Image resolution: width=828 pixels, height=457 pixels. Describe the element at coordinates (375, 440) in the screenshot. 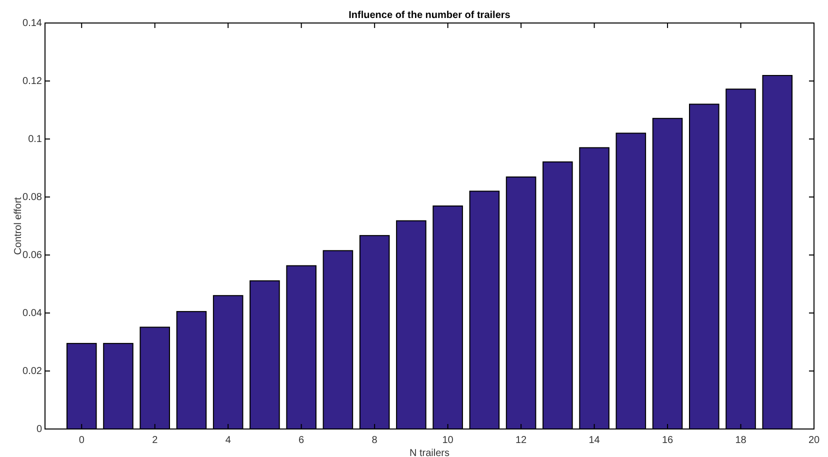

I see `x-tick-label: 8` at that location.